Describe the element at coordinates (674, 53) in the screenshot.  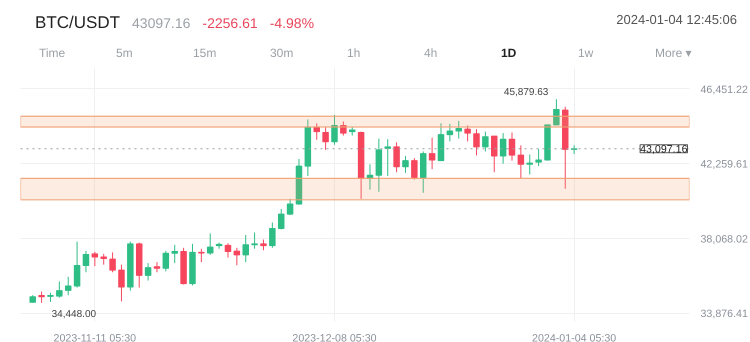
I see `text: More ▾` at that location.